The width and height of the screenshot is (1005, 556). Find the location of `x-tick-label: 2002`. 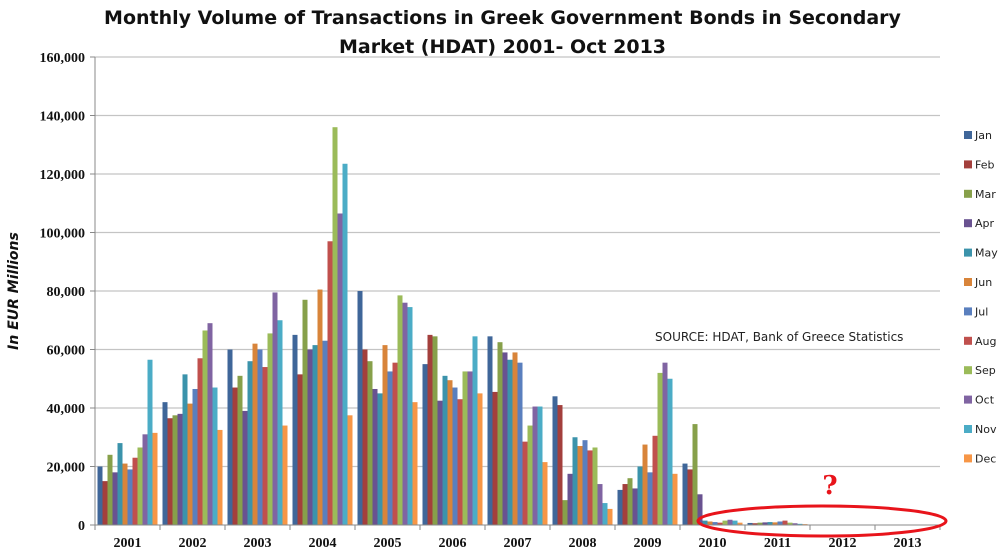

x-tick-label: 2002 is located at coordinates (193, 543).